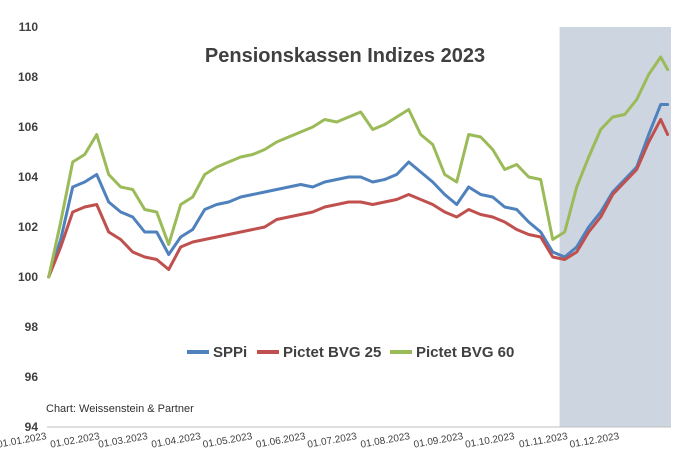 This screenshot has height=471, width=695. What do you see at coordinates (28, 177) in the screenshot?
I see `y-tick-label: 104` at bounding box center [28, 177].